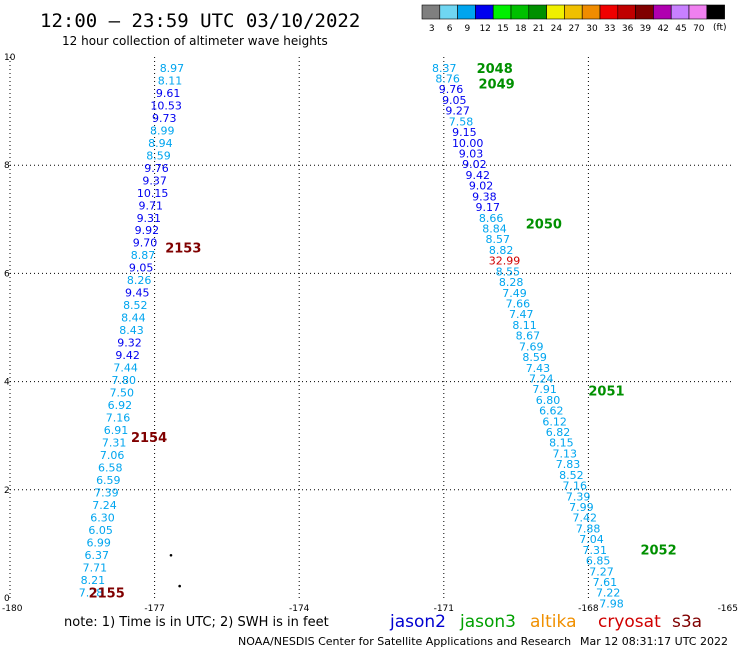  I want to click on legend-label: 3, so click(432, 29).